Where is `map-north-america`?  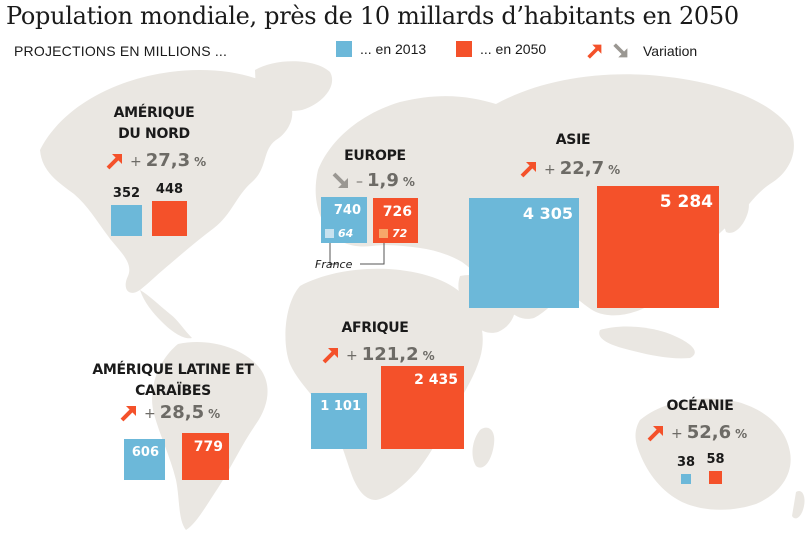 map-north-america is located at coordinates (166, 181).